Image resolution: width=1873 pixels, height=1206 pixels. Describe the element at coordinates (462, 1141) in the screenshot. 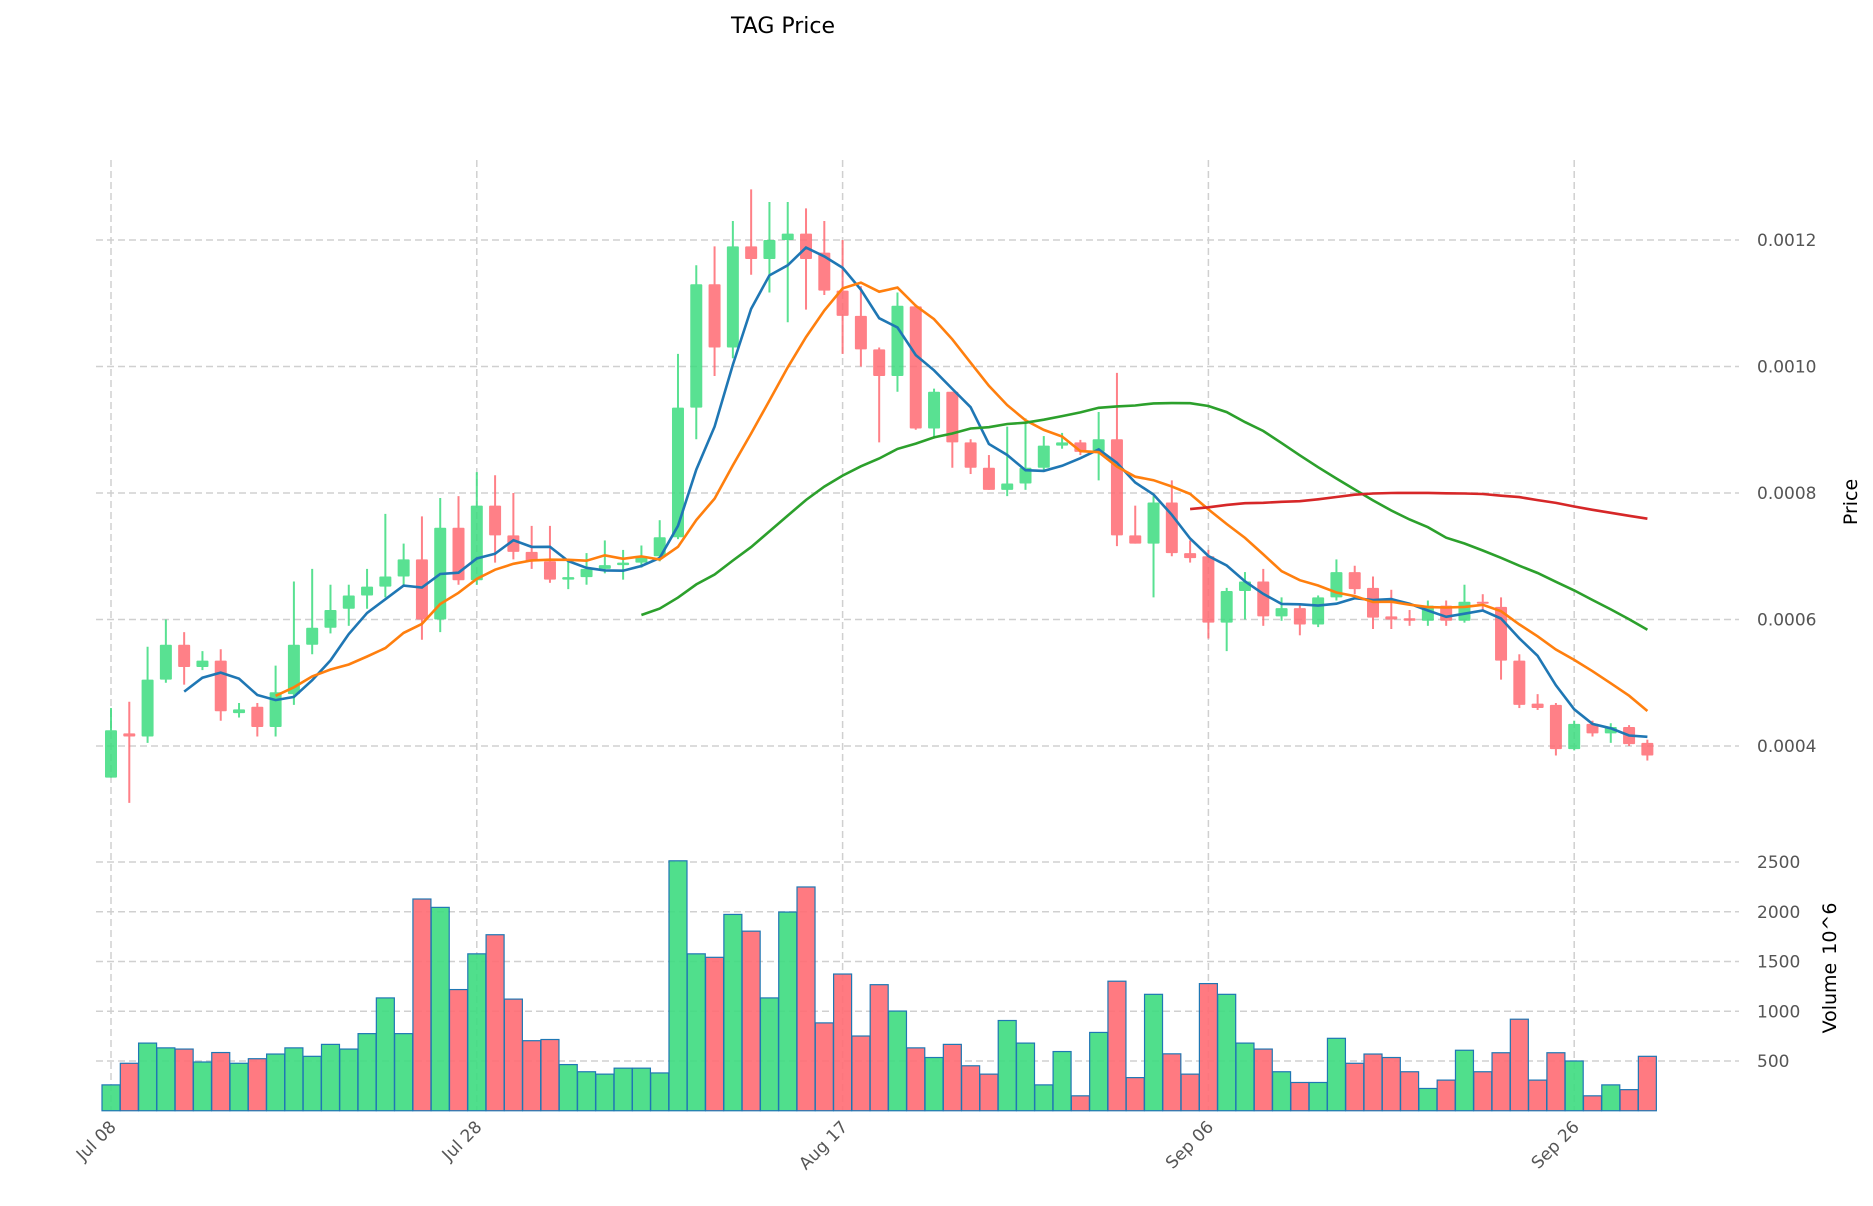

I see `date-tick-label: Jul 28` at that location.